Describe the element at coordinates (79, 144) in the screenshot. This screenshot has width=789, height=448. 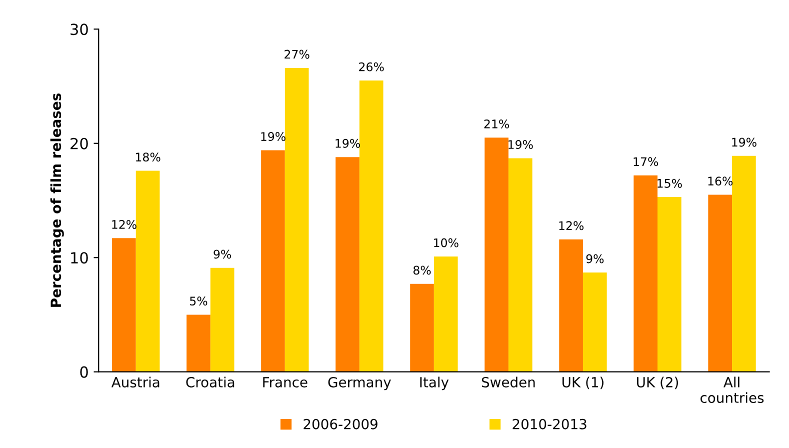
I see `y-tick-label: 20` at that location.